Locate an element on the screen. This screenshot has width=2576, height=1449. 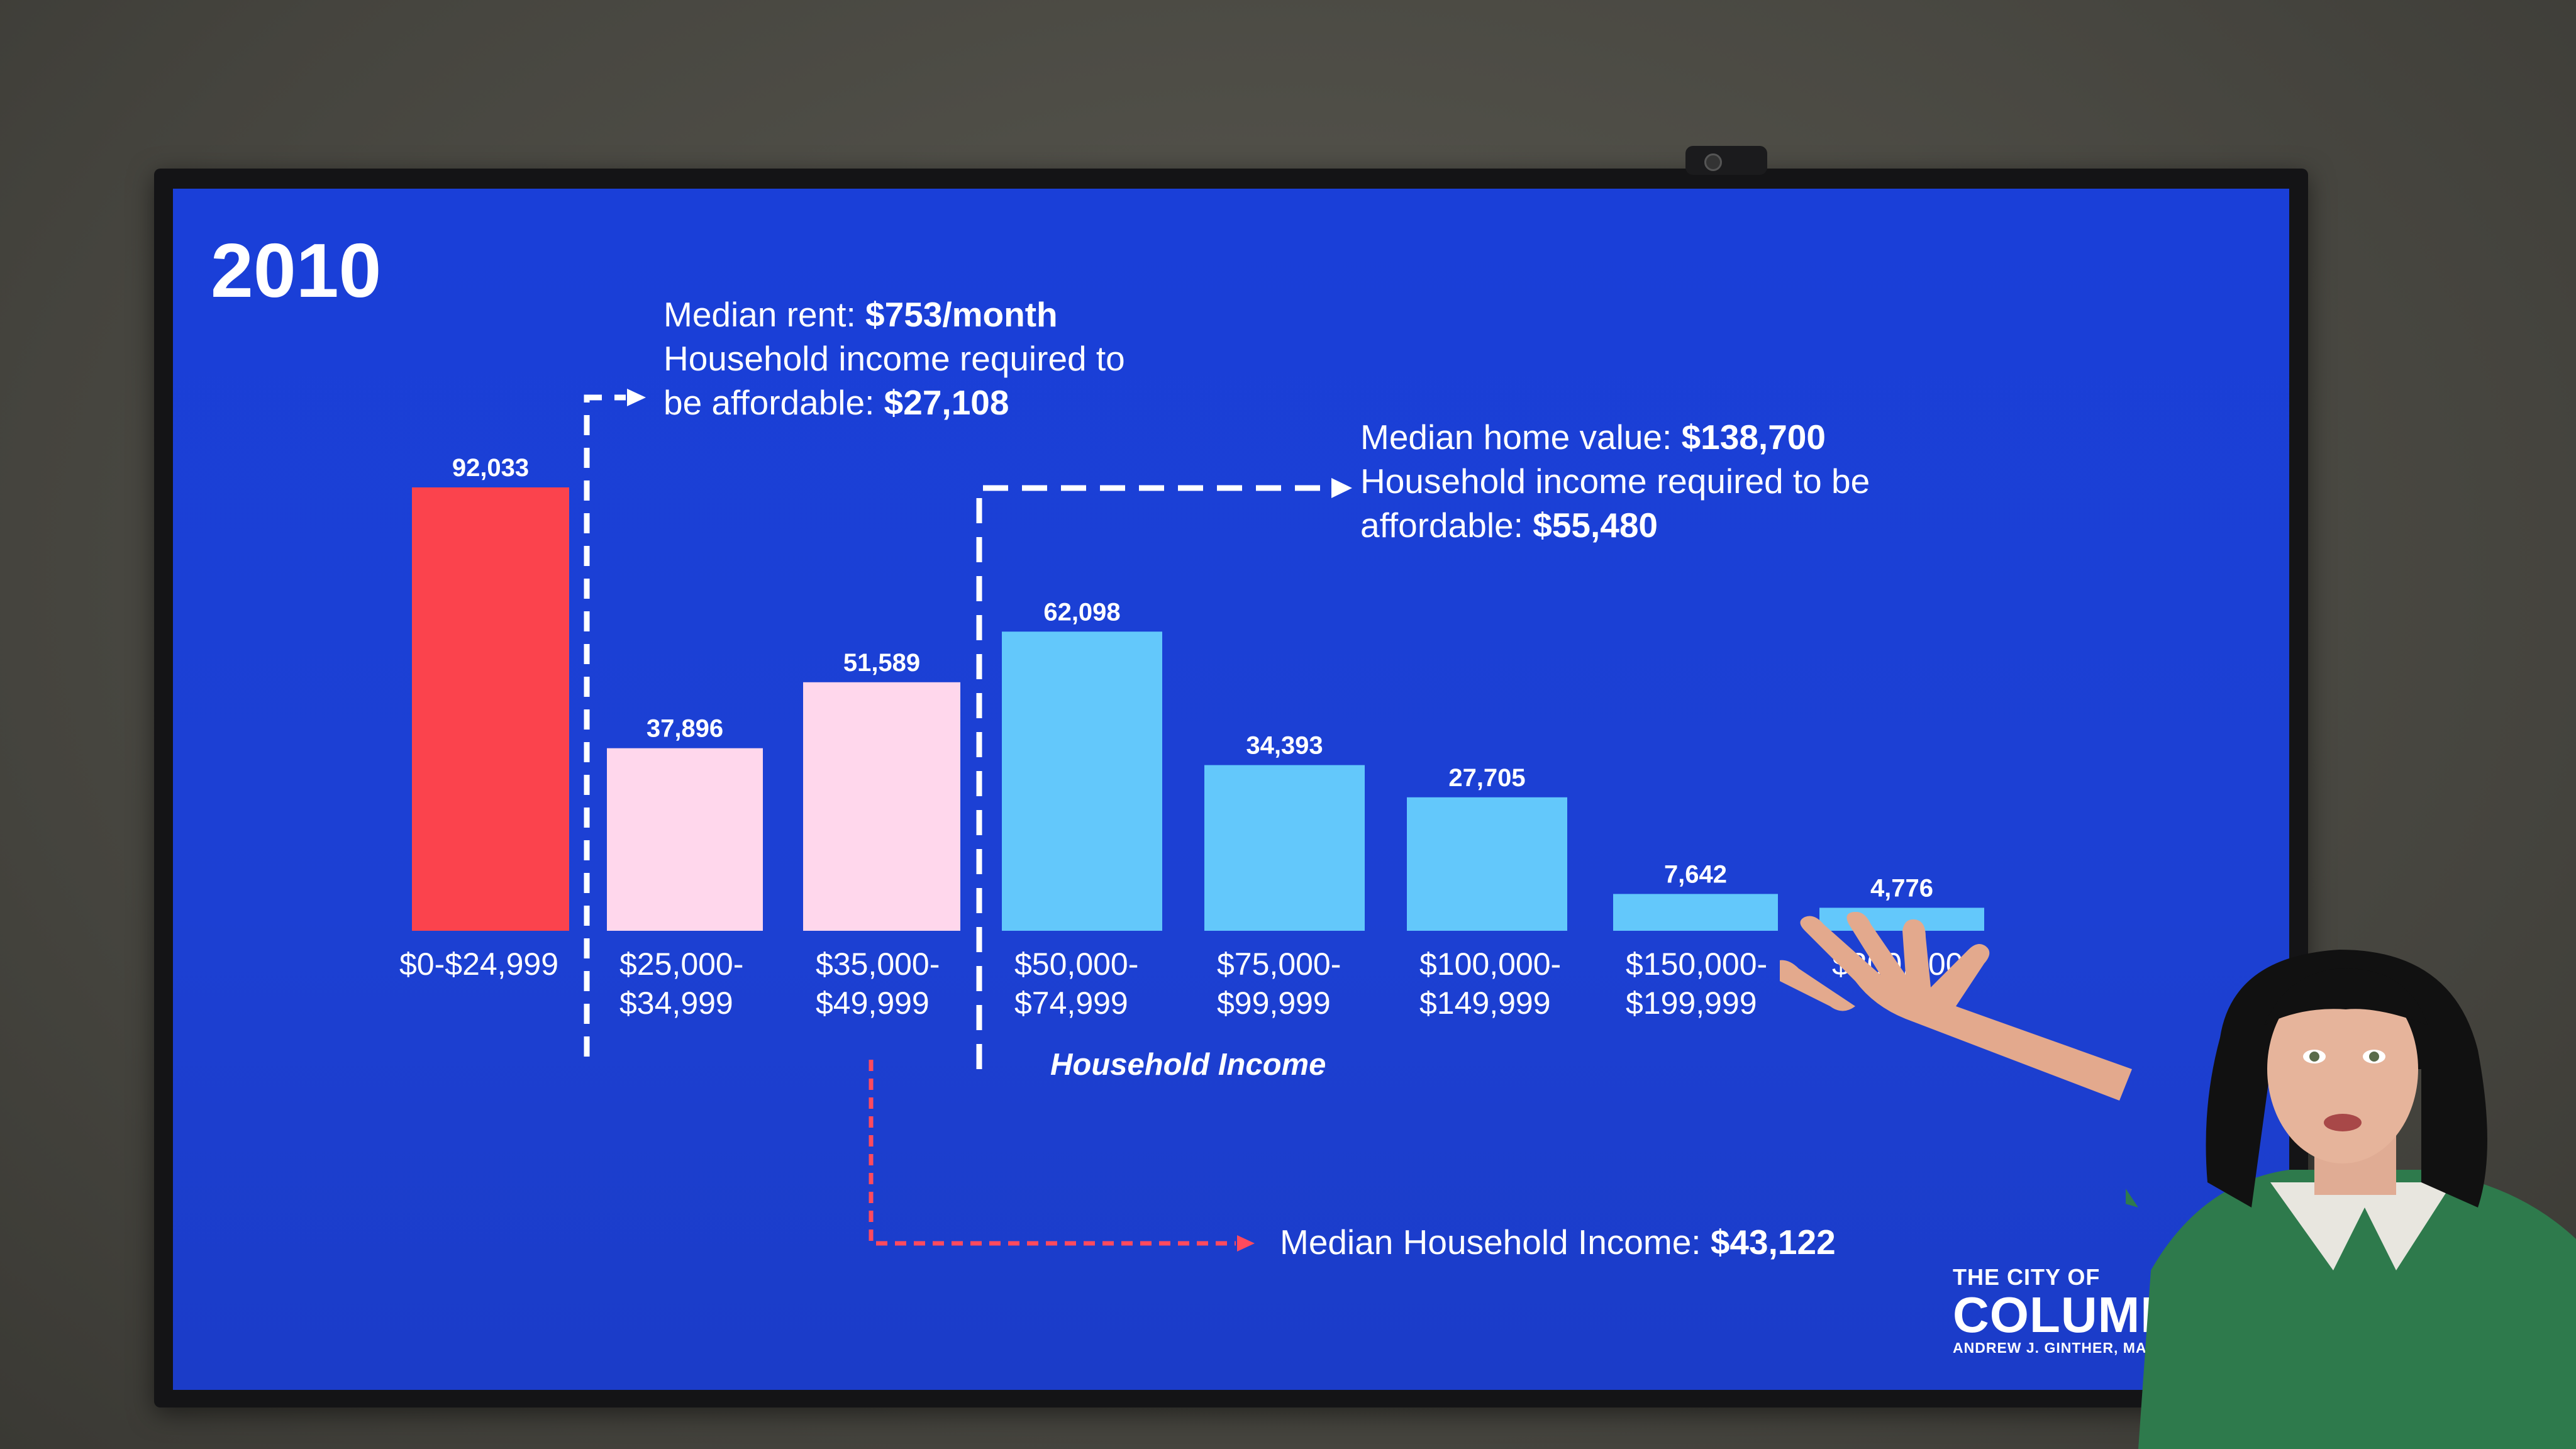
median-income-value: $43,122 is located at coordinates (1773, 1242).